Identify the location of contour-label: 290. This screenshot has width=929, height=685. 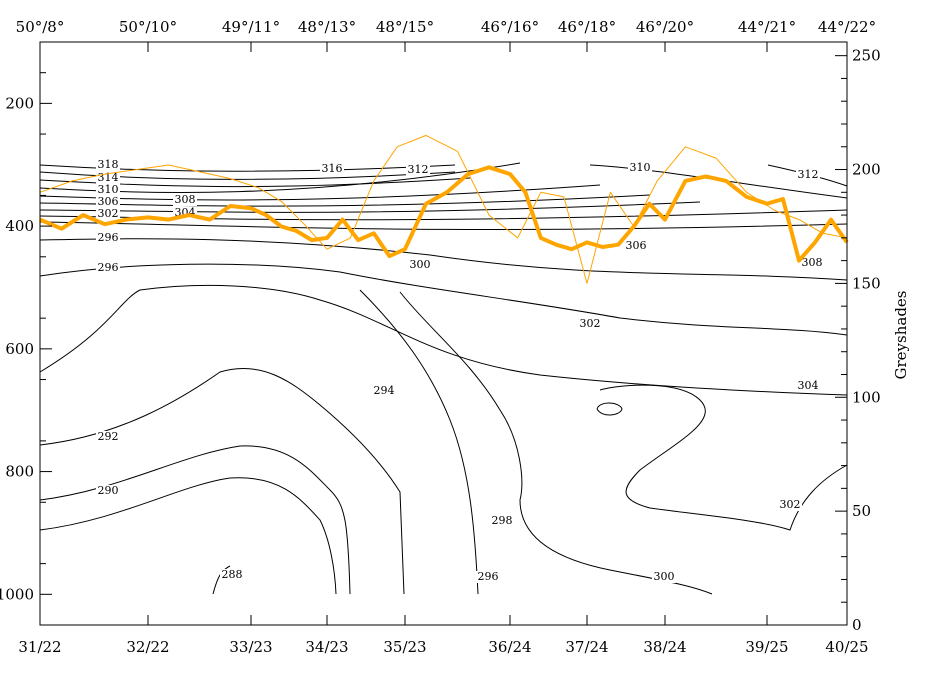
(108, 490).